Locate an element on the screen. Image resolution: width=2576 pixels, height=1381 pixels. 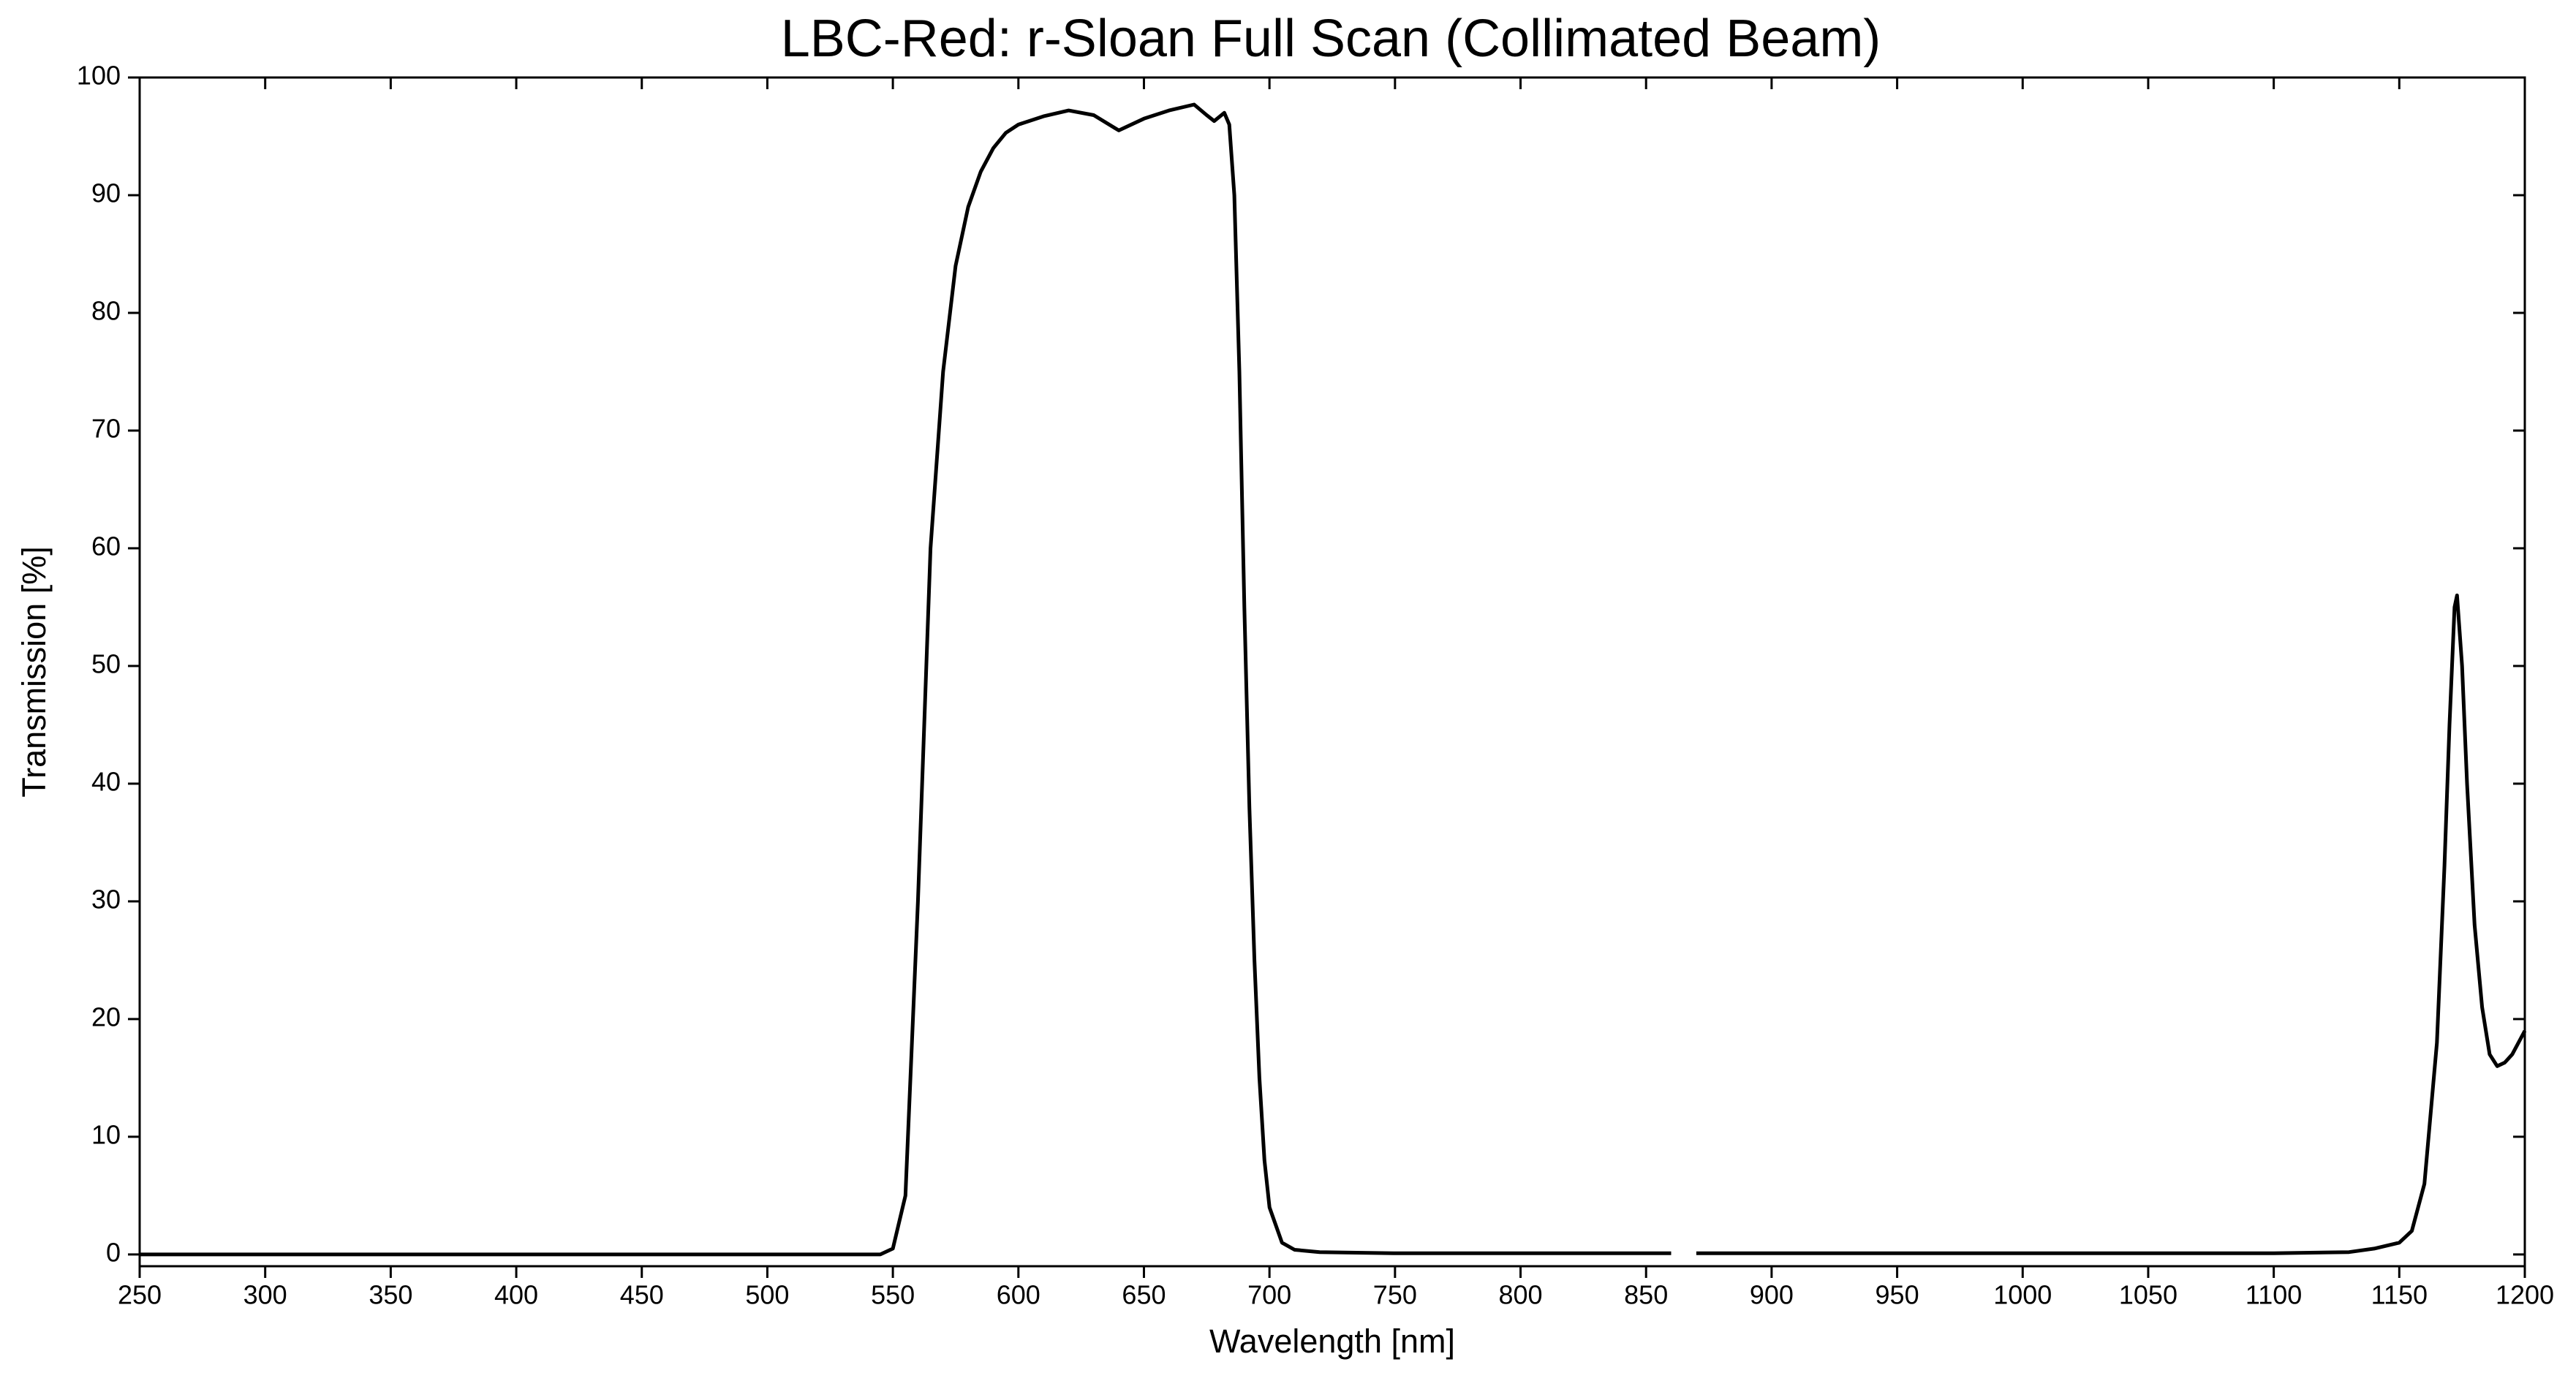
y-tick-label: 40 is located at coordinates (106, 781).